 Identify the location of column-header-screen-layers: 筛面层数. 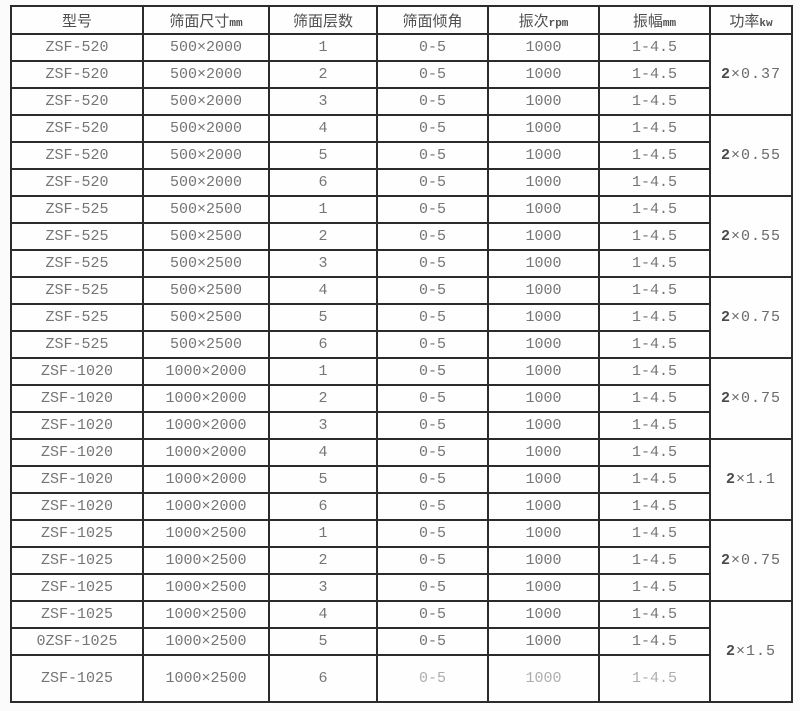
(323, 20).